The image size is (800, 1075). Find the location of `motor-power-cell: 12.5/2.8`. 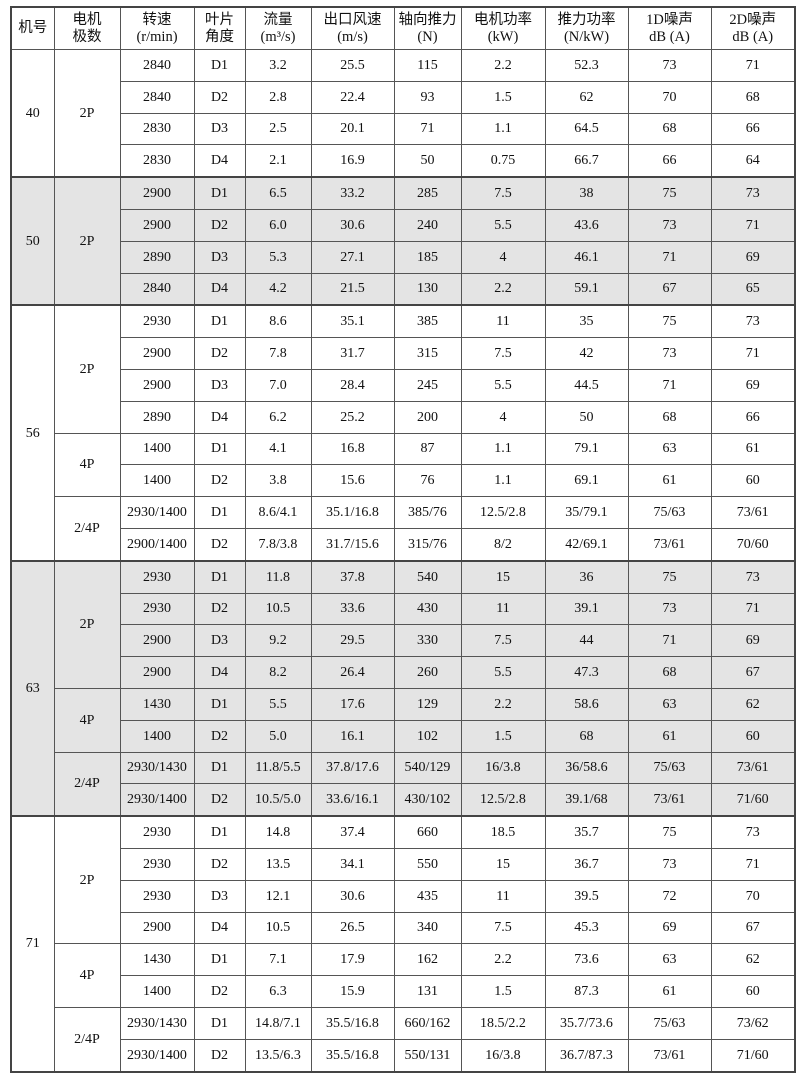

motor-power-cell: 12.5/2.8 is located at coordinates (503, 512).